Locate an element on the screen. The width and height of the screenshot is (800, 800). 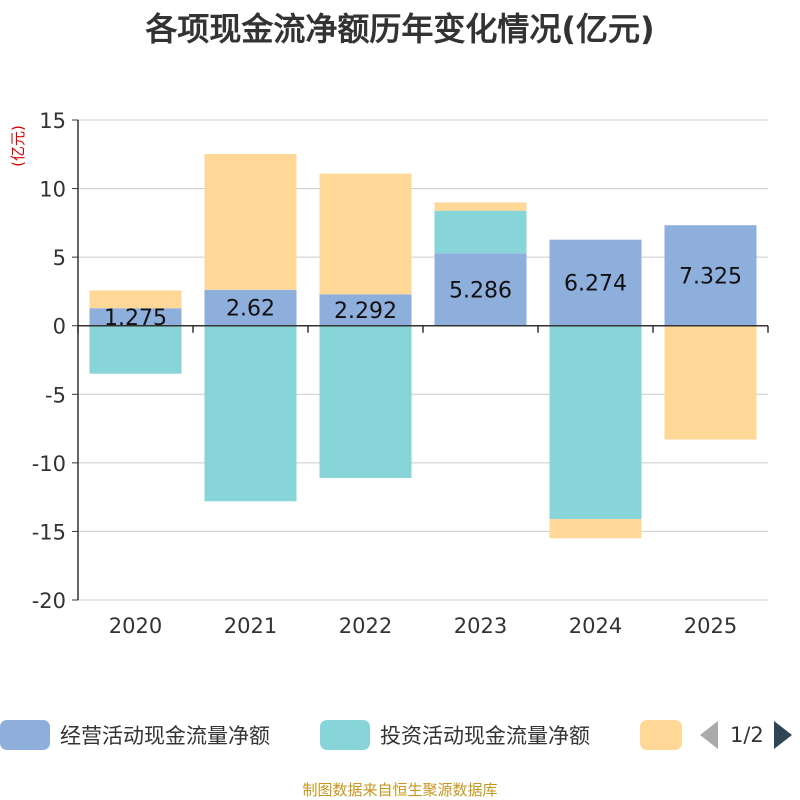
legend-swatch-operating is located at coordinates (25, 735).